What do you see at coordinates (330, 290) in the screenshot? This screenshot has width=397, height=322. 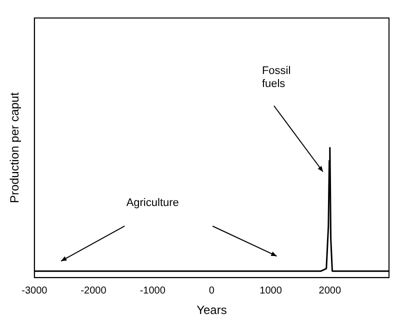 I see `x-tick-label: 2000` at bounding box center [330, 290].